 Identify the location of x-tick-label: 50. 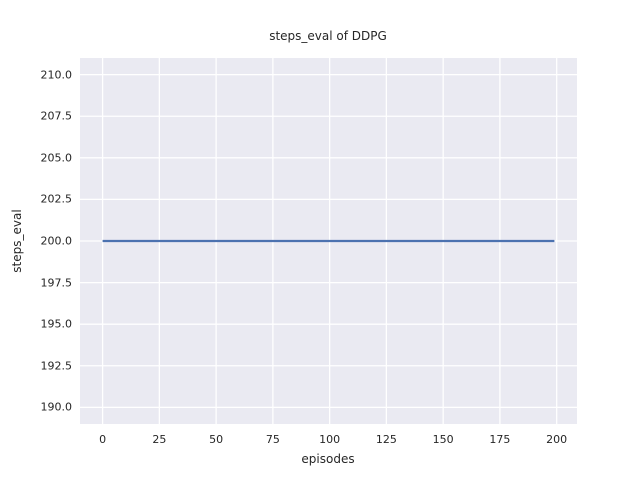
(216, 439).